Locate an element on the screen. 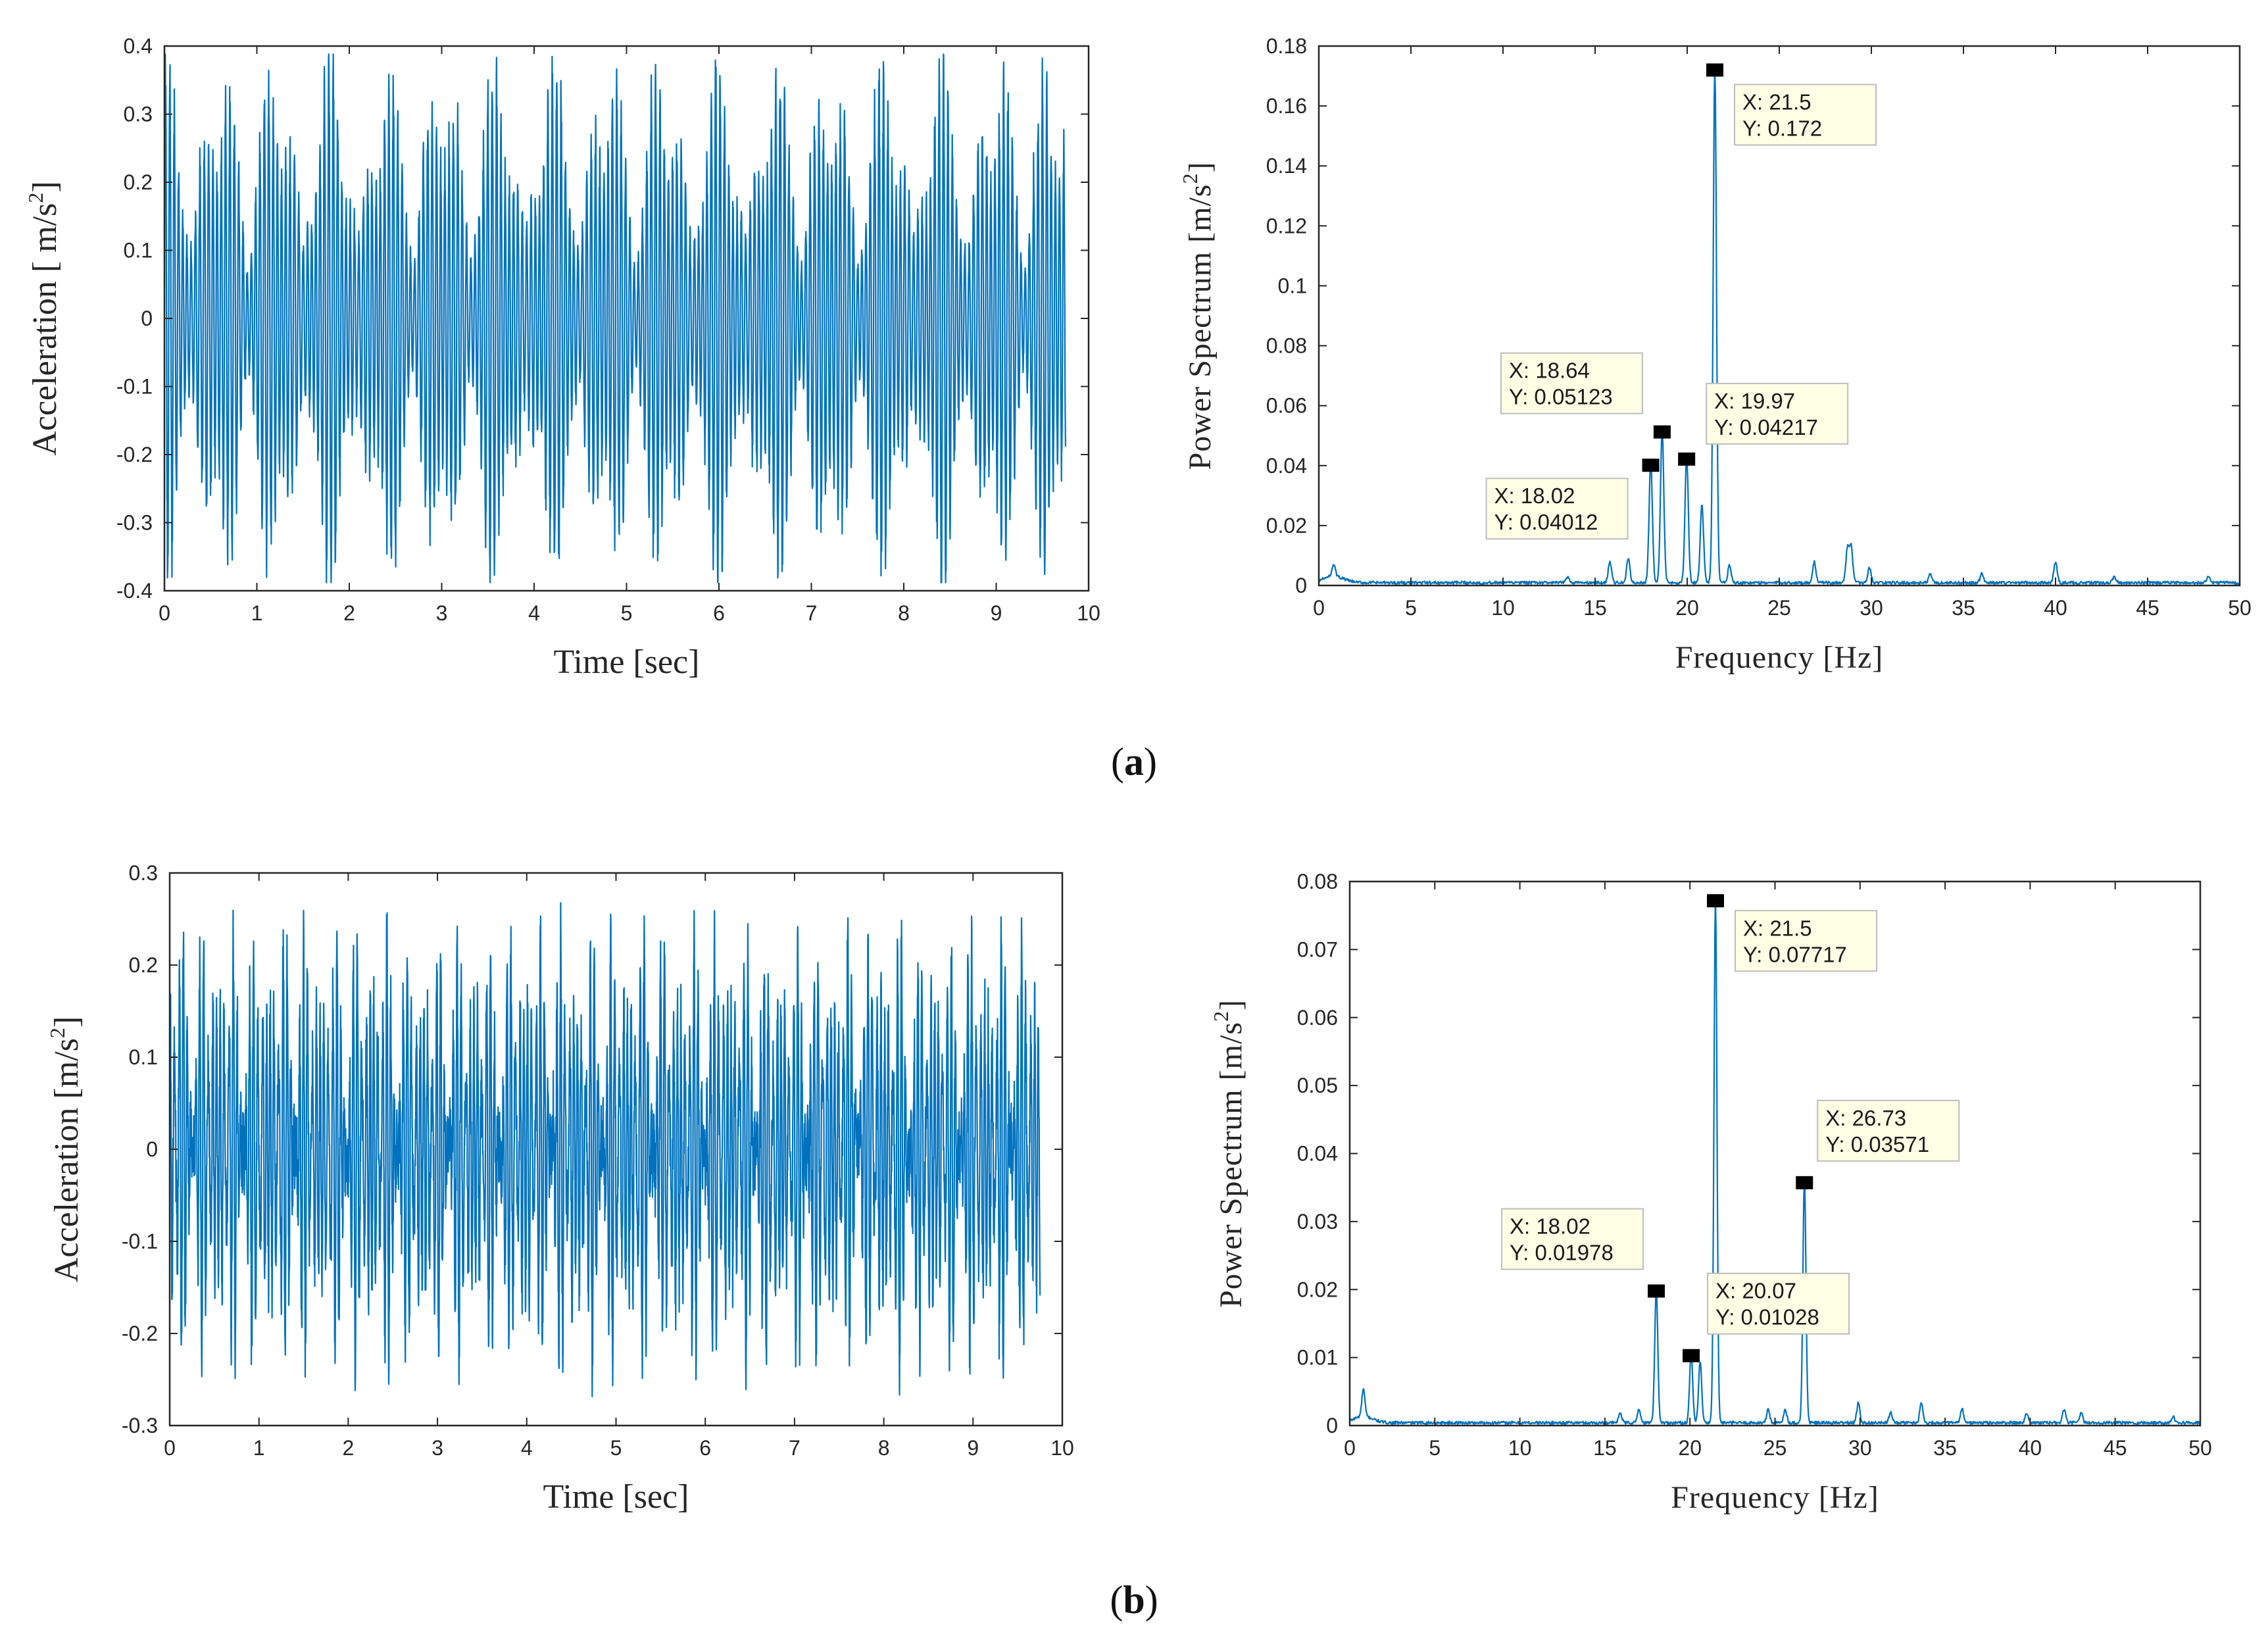  x-tick-label: 6 is located at coordinates (719, 613).